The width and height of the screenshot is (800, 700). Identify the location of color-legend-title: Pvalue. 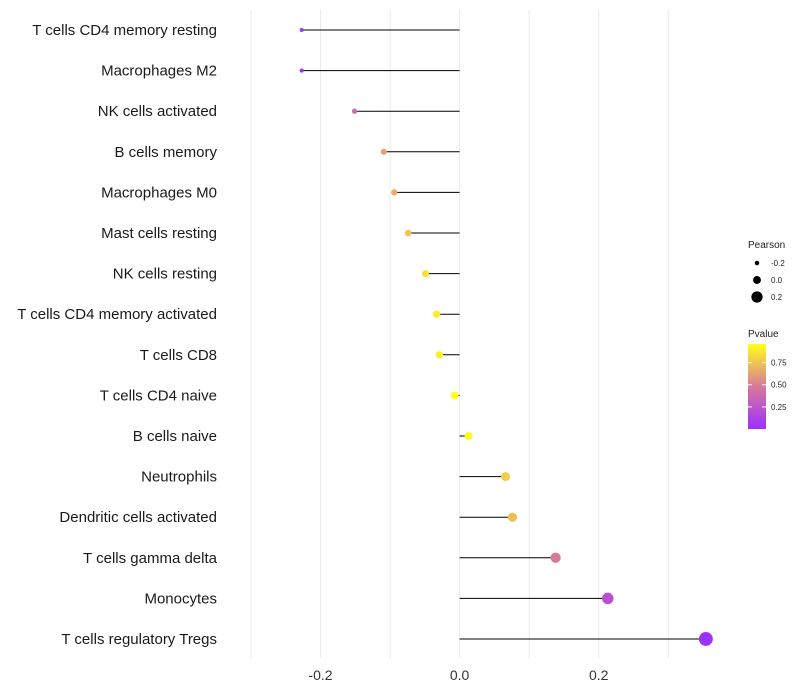
(763, 334).